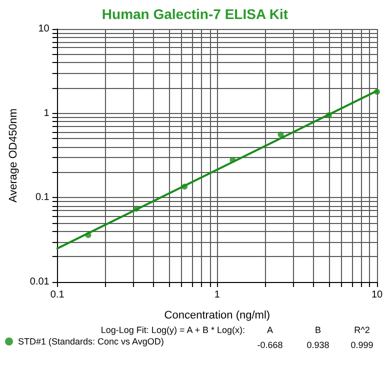 This screenshot has width=390, height=377. What do you see at coordinates (47, 113) in the screenshot?
I see `y-tick-label: 1` at bounding box center [47, 113].